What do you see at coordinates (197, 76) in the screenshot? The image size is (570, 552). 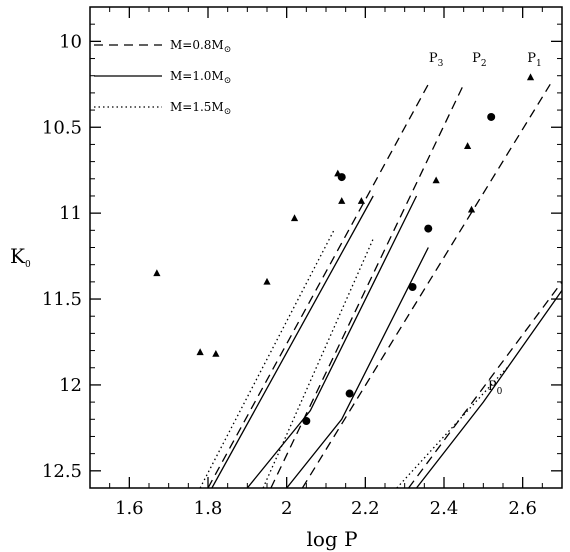 I see `legend-label-text: M=1.0M` at bounding box center [197, 76].